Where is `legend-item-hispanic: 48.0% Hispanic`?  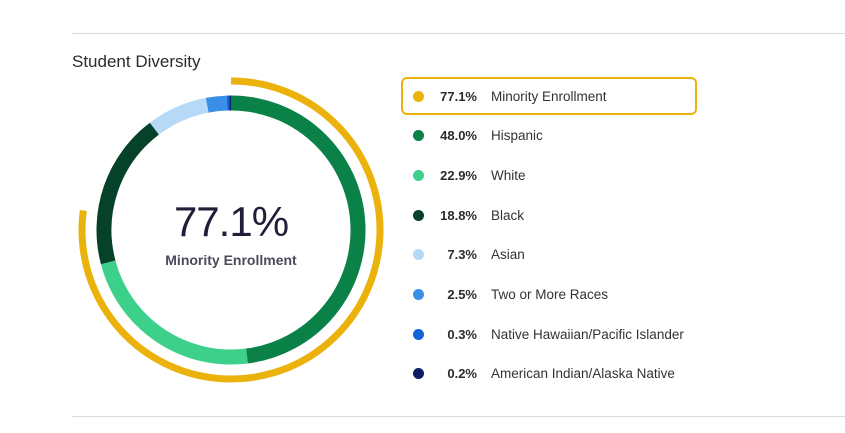 legend-item-hispanic: 48.0% Hispanic is located at coordinates (549, 136).